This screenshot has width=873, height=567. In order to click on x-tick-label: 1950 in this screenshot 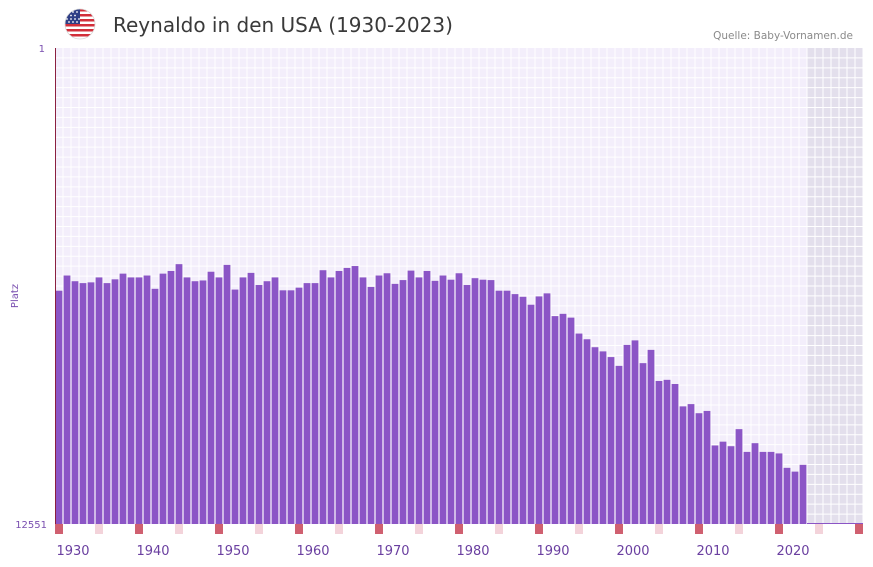, I will do `click(232, 551)`.